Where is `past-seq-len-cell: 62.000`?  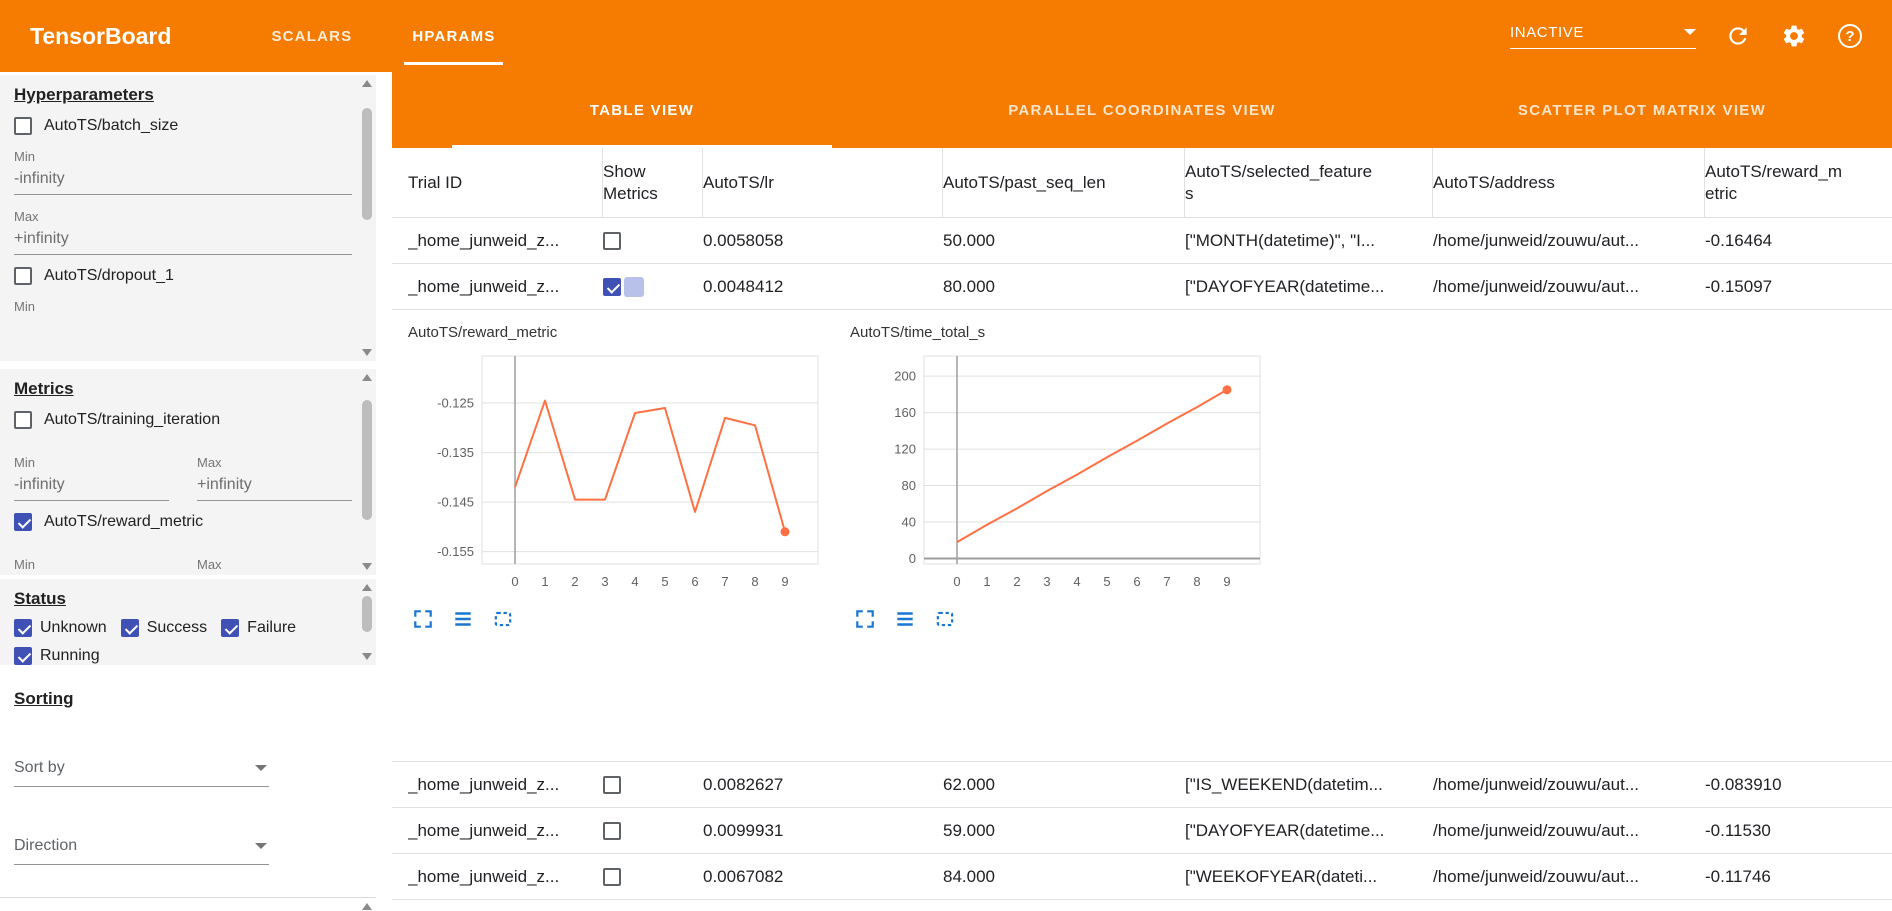
past-seq-len-cell: 62.000 is located at coordinates (969, 784).